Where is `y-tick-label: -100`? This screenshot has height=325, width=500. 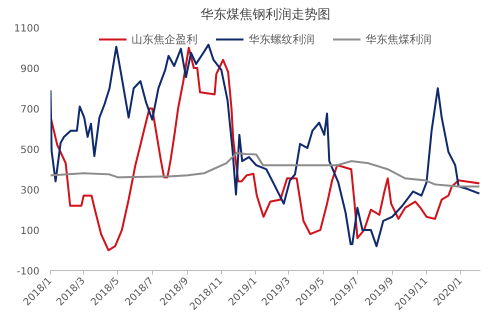
y-tick-label: -100 is located at coordinates (28, 272).